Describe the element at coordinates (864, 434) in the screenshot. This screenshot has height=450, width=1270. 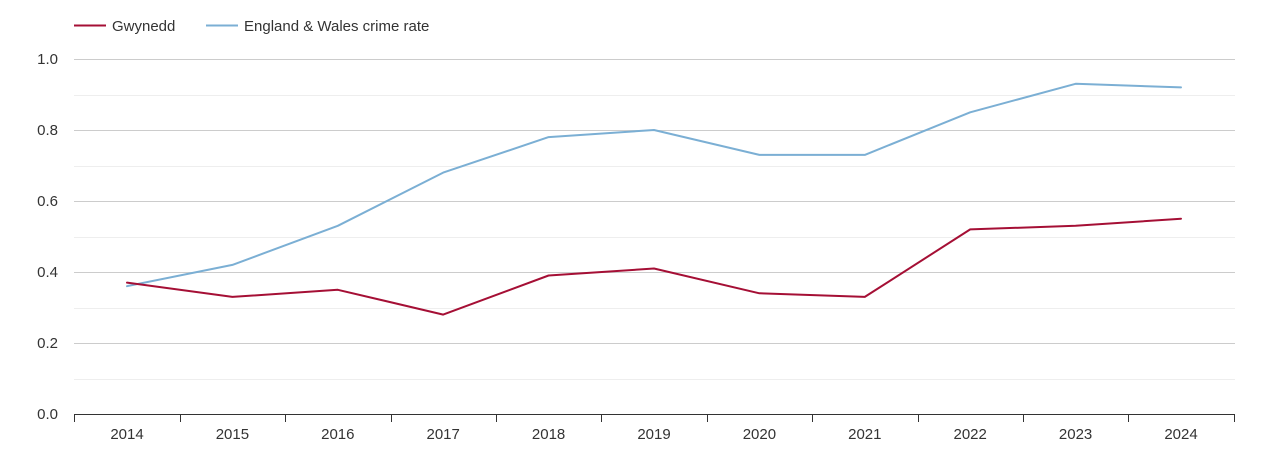
I see `x-tick-label: 2021` at that location.